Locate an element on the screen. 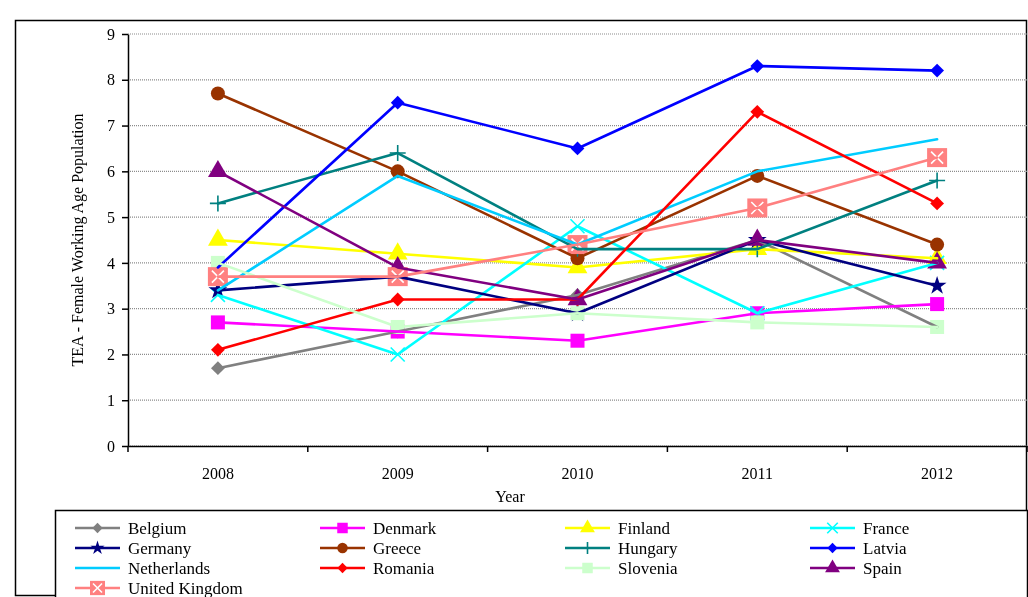  legend-label: Greece is located at coordinates (397, 548).